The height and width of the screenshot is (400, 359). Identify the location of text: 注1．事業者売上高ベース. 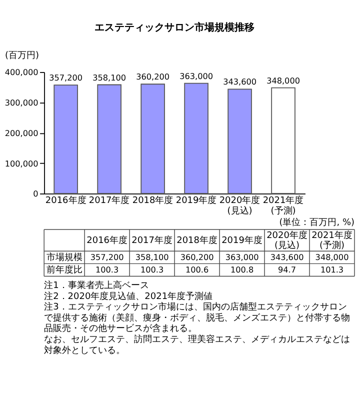
(96, 285).